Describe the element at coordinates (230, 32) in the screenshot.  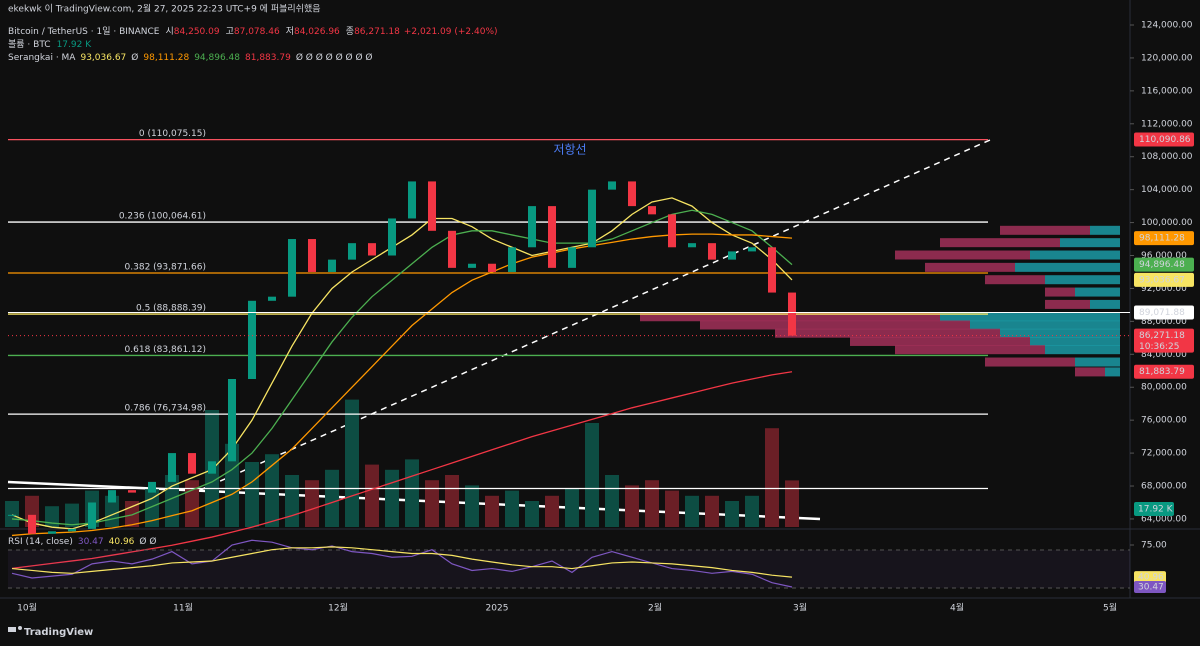
I see `ohlc-label: 고` at that location.